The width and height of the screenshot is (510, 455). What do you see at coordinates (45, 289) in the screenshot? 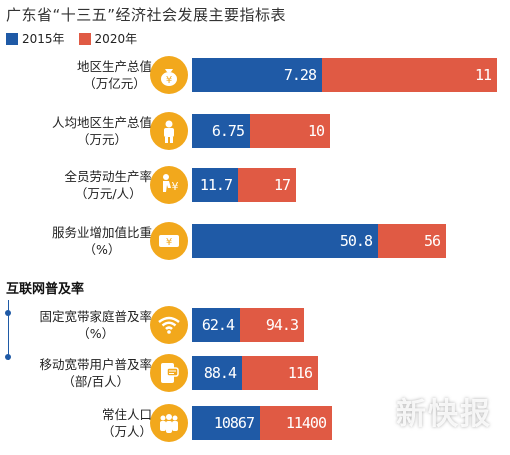
I see `section-title: 互联网普及率` at bounding box center [45, 289].